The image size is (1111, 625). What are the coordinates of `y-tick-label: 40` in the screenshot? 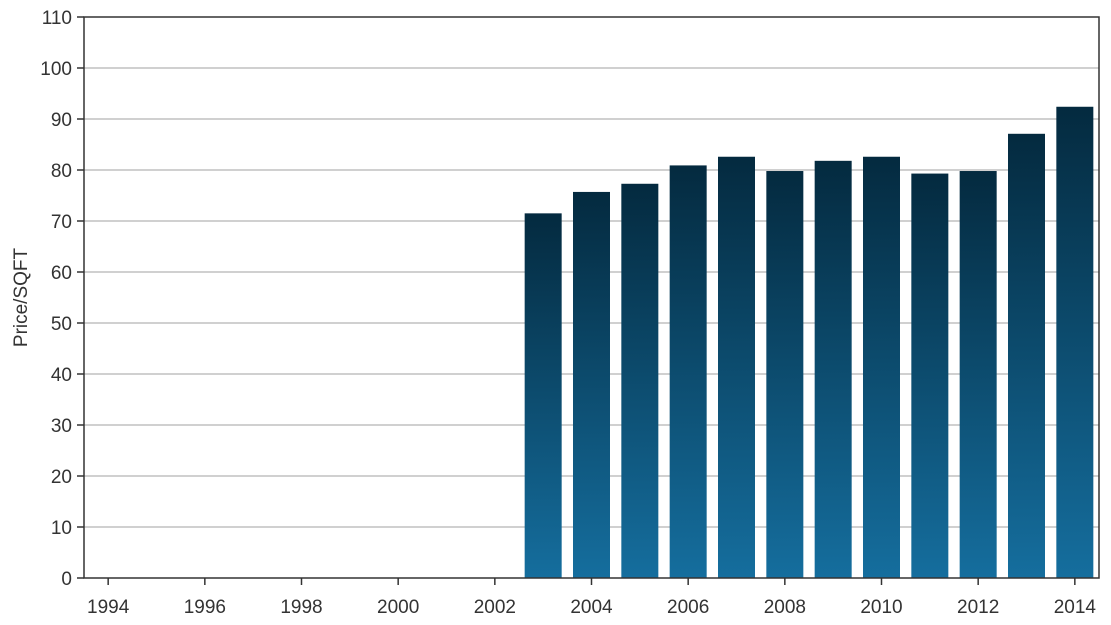 It's located at (61, 375).